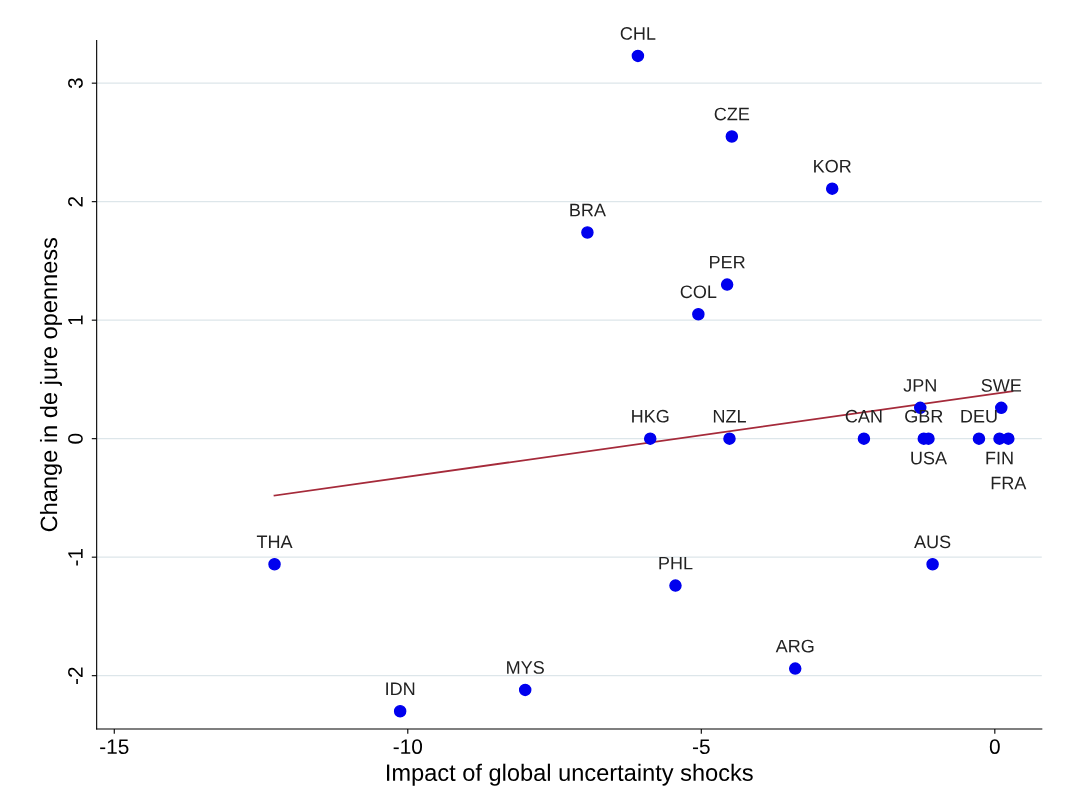  Describe the element at coordinates (924, 416) in the screenshot. I see `data-label: GBR` at that location.